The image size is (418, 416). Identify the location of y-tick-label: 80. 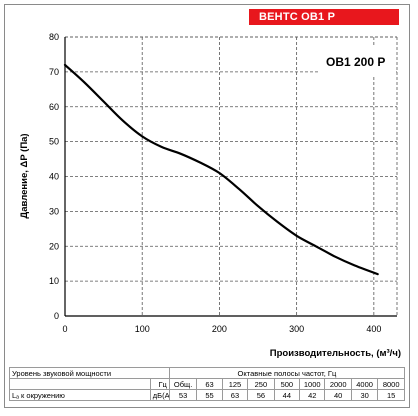
(54, 37).